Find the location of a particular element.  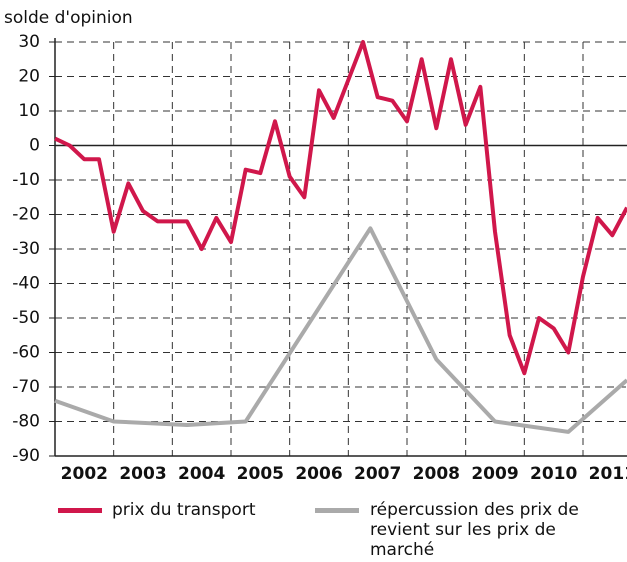

x-tick-label: 2008 is located at coordinates (436, 474).